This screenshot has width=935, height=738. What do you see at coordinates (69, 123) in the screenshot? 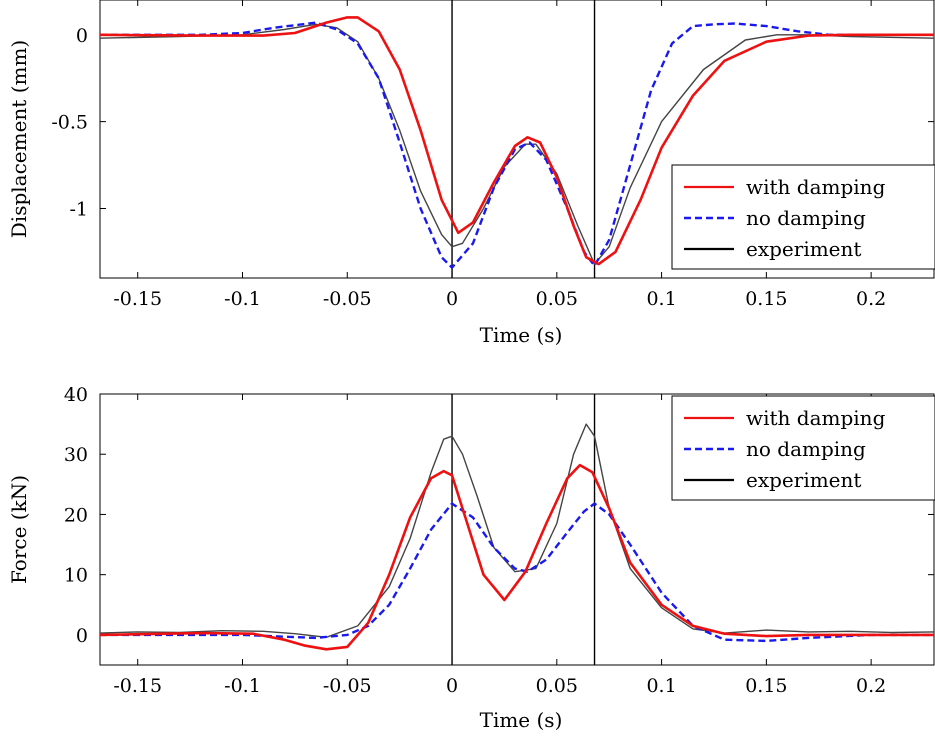
I see `y-tick-label: -0.5` at bounding box center [69, 123].